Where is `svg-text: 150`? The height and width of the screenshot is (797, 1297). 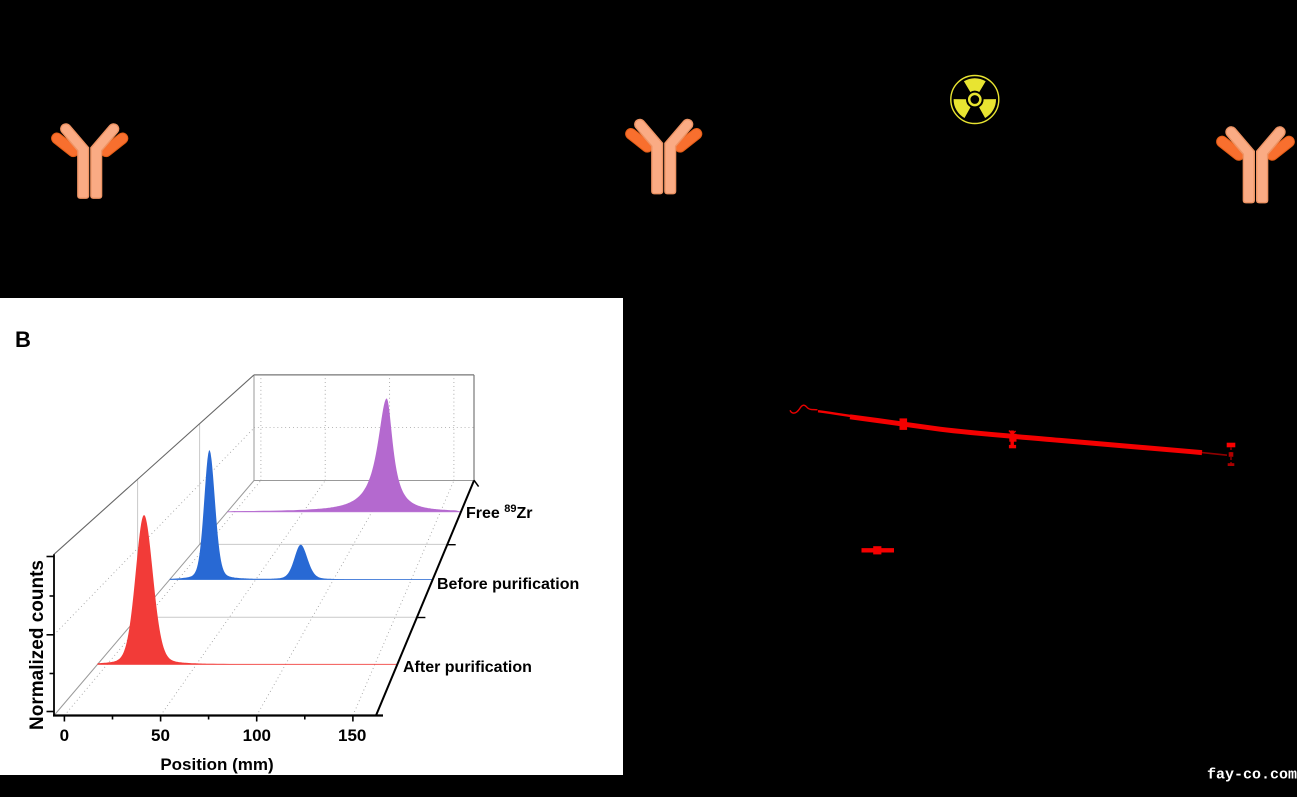
svg-text: 150 is located at coordinates (352, 735).